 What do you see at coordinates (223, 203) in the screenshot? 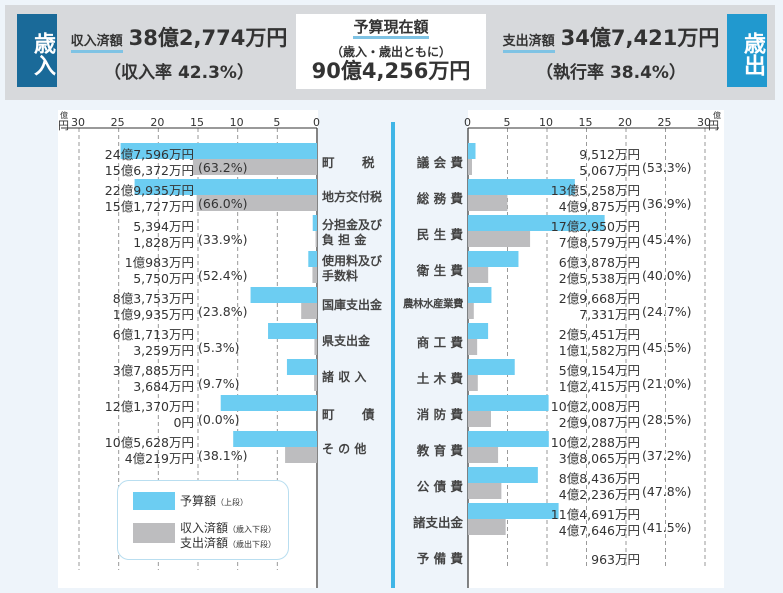
I see `rate-label: (66.0%)` at bounding box center [223, 203].